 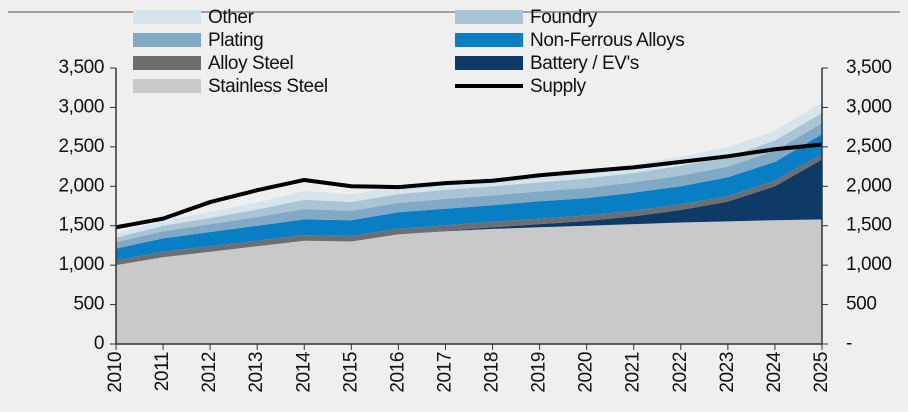 What do you see at coordinates (558, 86) in the screenshot?
I see `legend-label: Supply` at bounding box center [558, 86].